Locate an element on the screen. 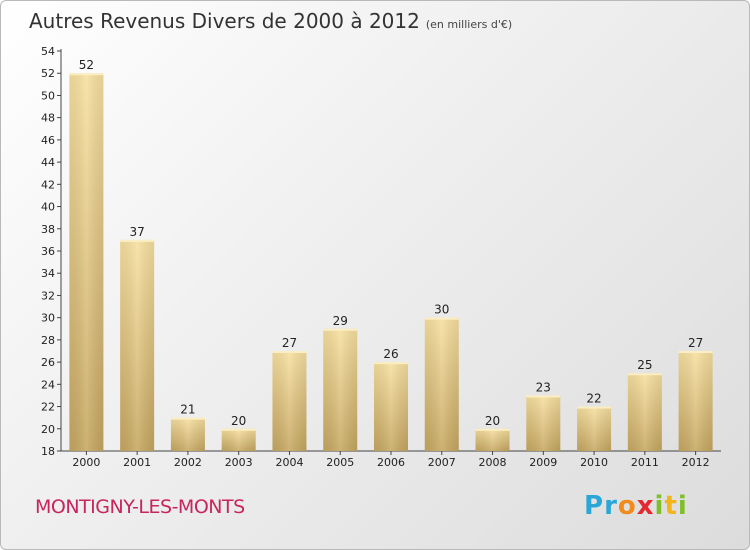  bar-2008 is located at coordinates (492, 439).